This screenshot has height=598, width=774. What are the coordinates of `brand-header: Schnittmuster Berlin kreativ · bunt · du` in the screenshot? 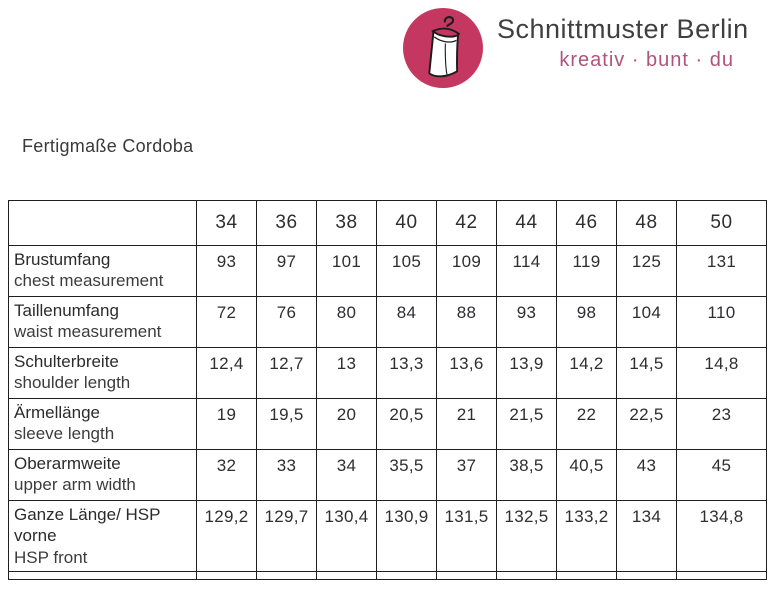 It's located at (576, 48).